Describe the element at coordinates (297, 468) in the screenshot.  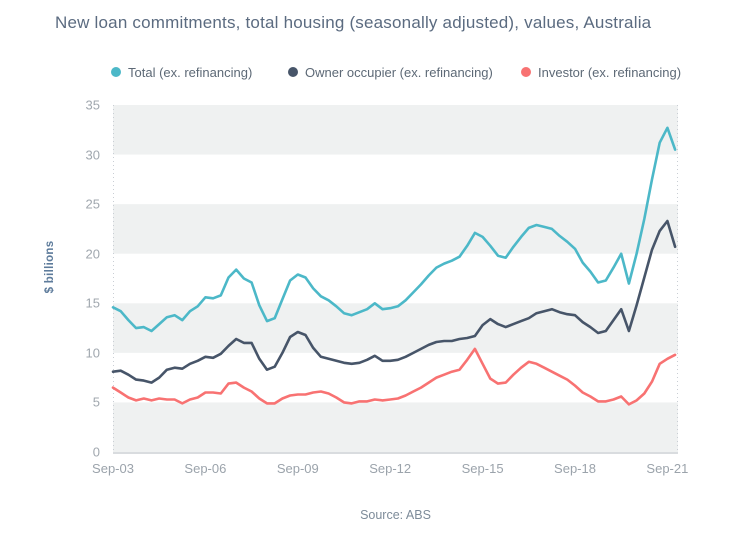
I see `x-tick-label: Sep-09` at that location.